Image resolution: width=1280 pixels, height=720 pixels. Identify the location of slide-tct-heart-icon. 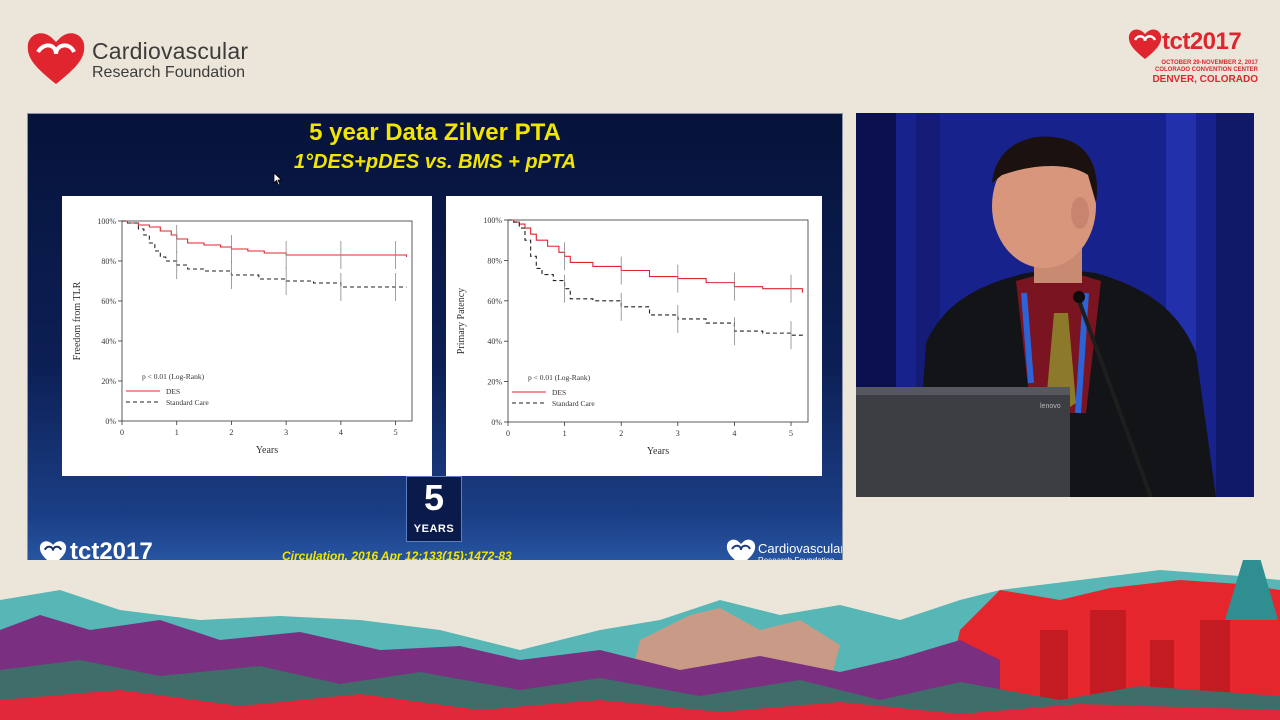
(53, 553).